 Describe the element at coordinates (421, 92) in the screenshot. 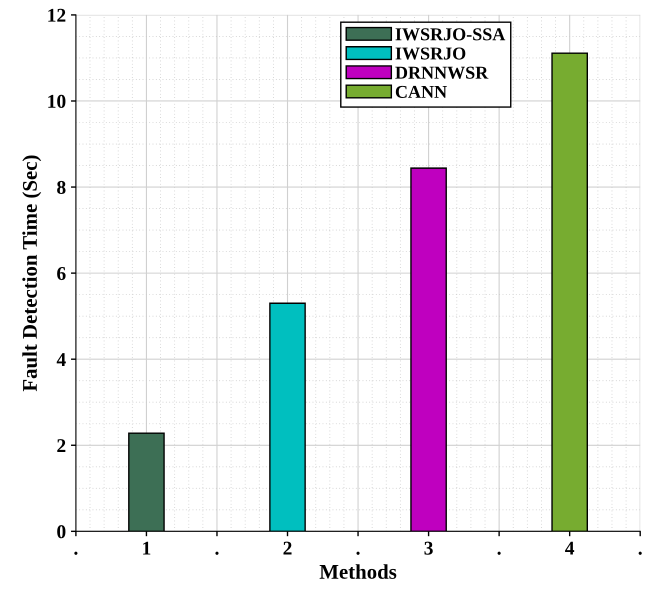

I see `legend-label: CANN` at that location.